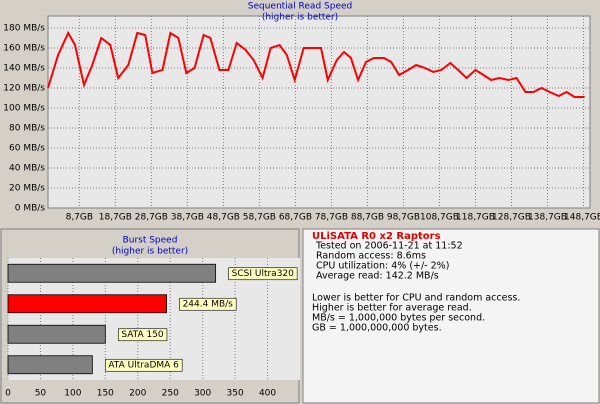 The width and height of the screenshot is (600, 404). Describe the element at coordinates (582, 218) in the screenshot. I see `x-tick-label: 148,7GB` at that location.